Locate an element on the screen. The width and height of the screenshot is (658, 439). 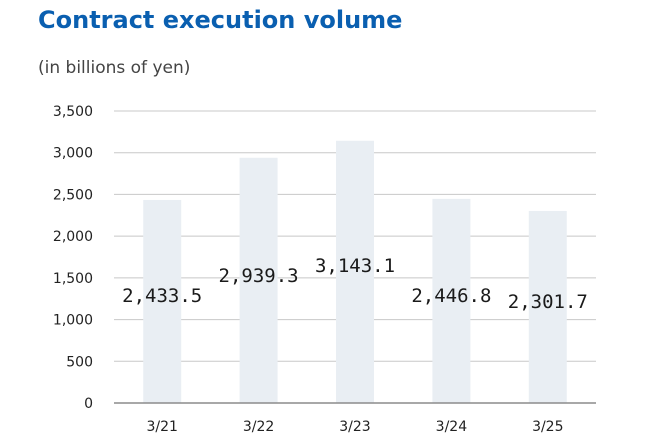
y-tick-label: 500 is located at coordinates (79, 362).